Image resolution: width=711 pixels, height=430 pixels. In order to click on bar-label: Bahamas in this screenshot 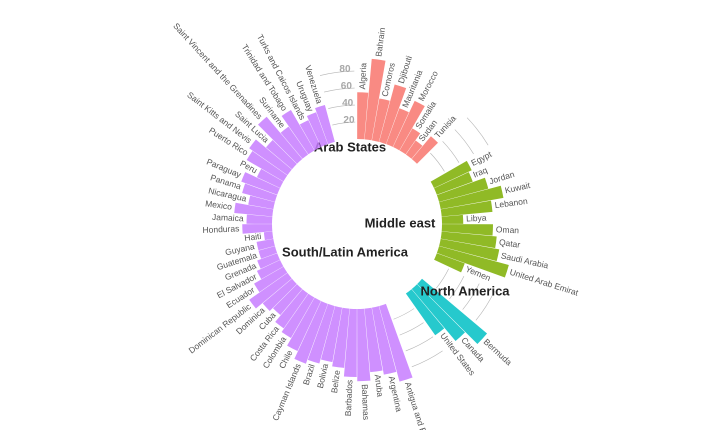, I will do `click(366, 402)`.